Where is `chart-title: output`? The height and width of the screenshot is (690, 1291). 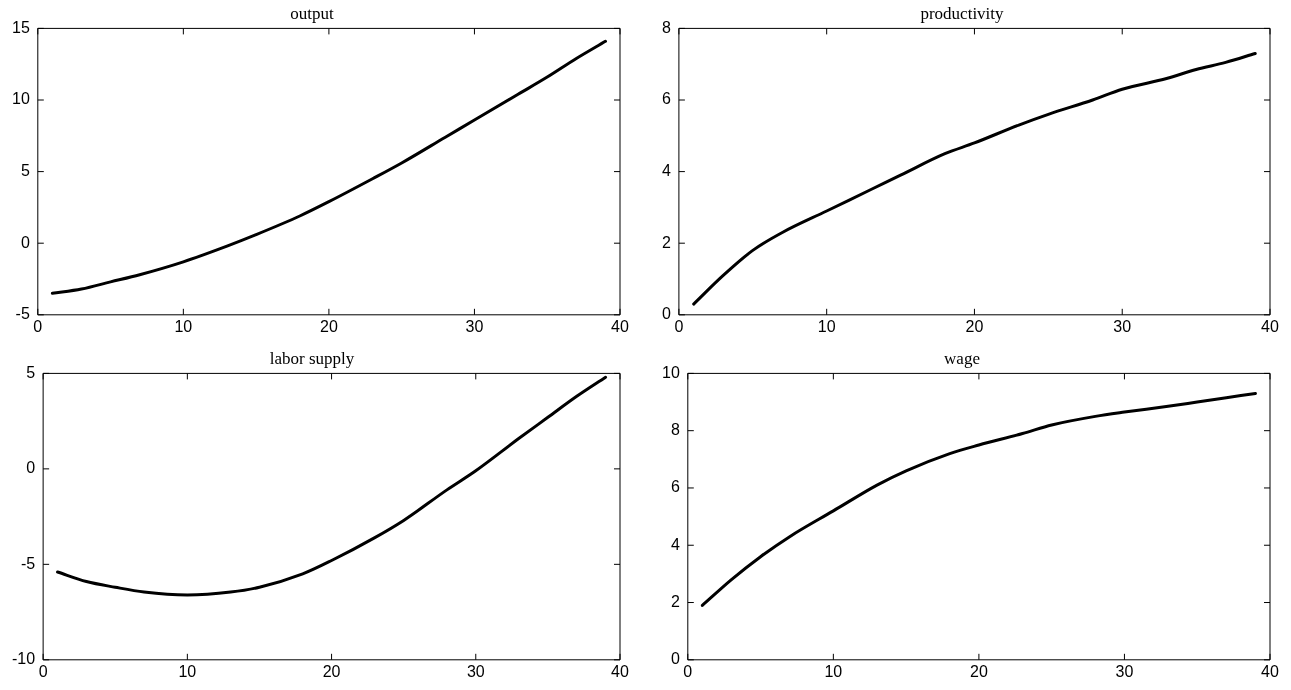 chart-title: output is located at coordinates (312, 13).